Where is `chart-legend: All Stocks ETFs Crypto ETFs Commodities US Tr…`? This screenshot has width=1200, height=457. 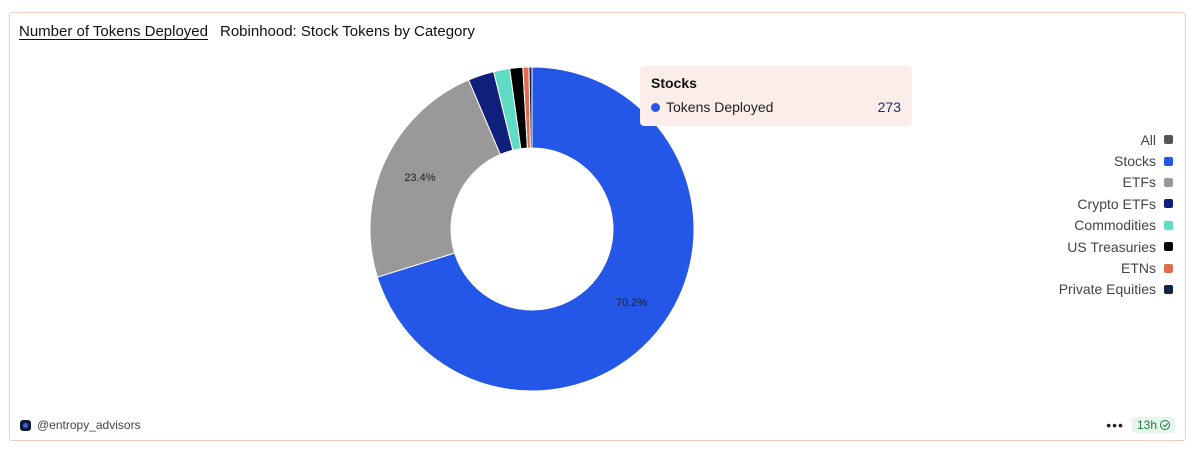
chart-legend: All Stocks ETFs Crypto ETFs Commodities US Tr… is located at coordinates (1116, 214).